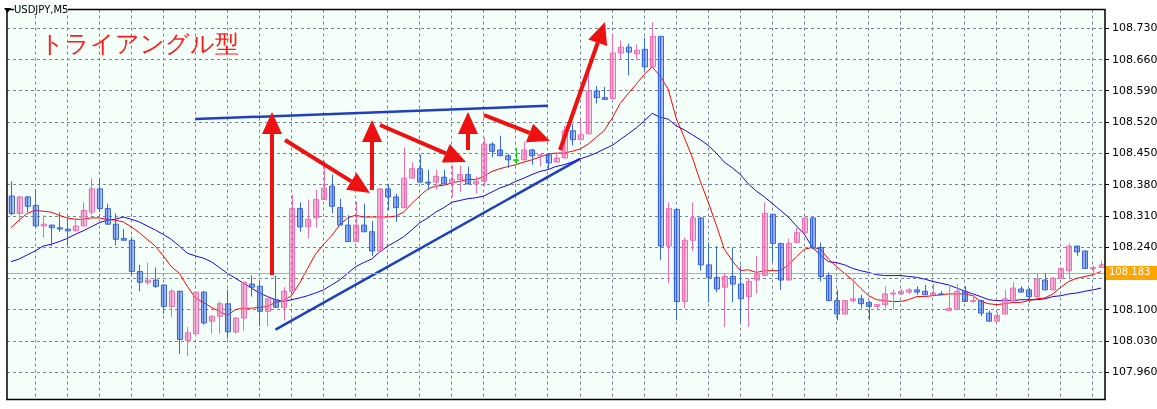 This screenshot has height=409, width=1157. Describe the element at coordinates (1134, 122) in the screenshot. I see `y-tick-label: 108.520` at that location.